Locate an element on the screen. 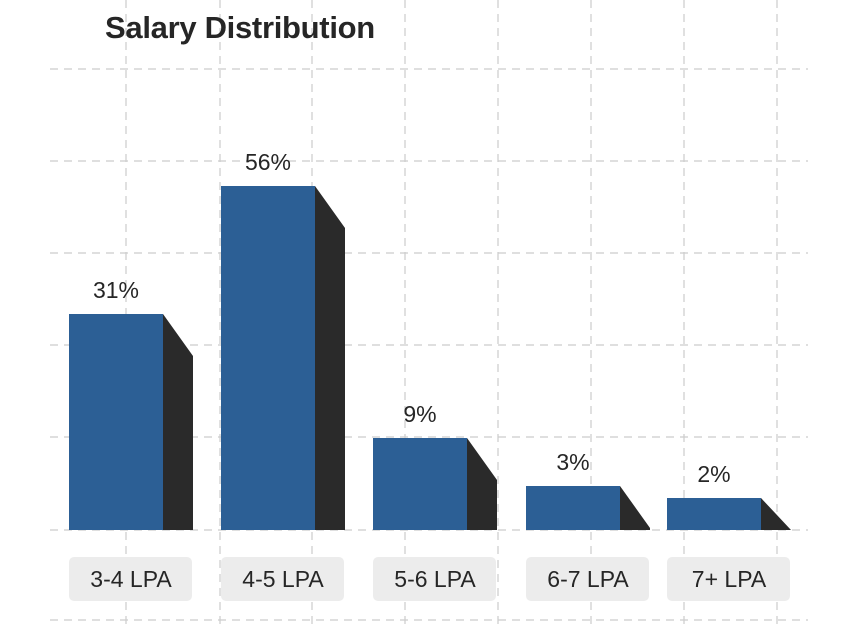 The height and width of the screenshot is (625, 860). category-label: 5-6 LPA is located at coordinates (435, 579).